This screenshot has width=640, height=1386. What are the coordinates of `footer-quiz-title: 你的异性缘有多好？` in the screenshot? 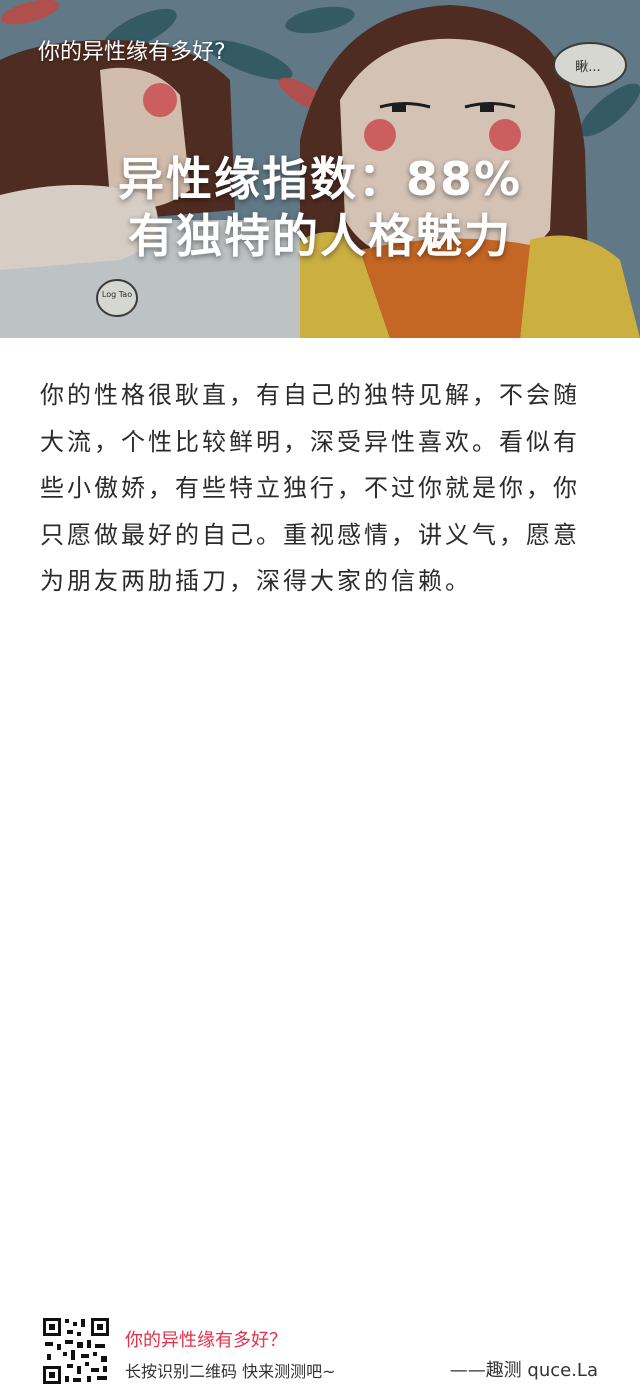 It's located at (206, 1340).